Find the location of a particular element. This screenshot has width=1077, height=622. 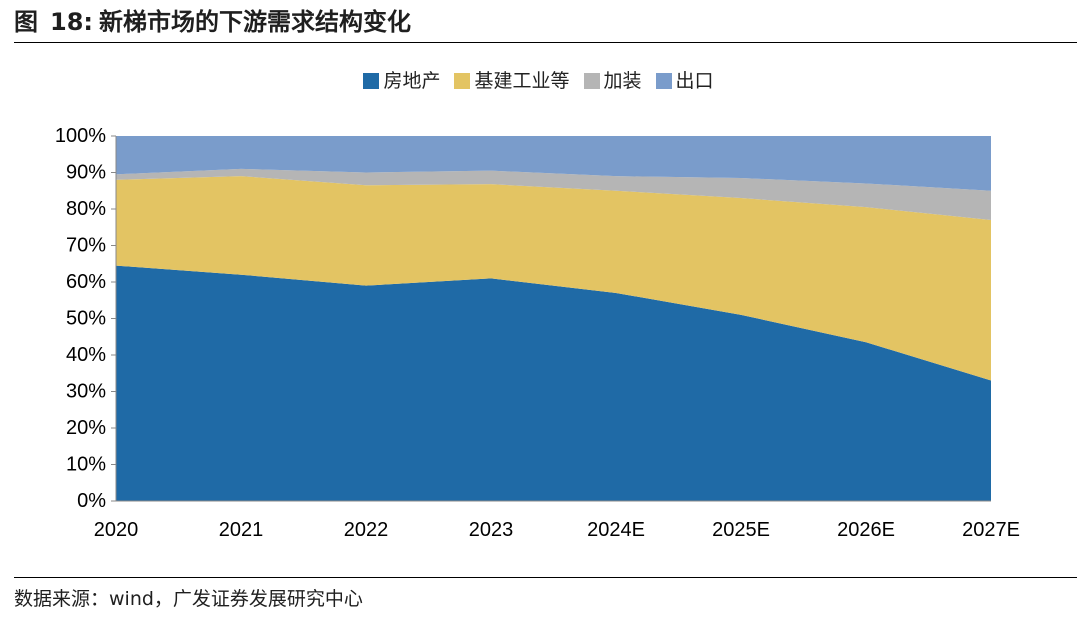

y-tick-label-7: 70% is located at coordinates (86, 246).